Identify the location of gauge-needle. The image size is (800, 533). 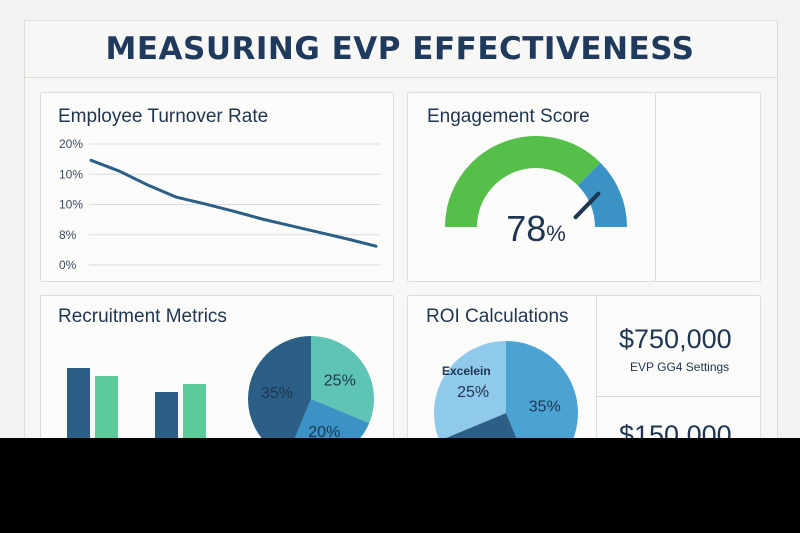
(587, 205).